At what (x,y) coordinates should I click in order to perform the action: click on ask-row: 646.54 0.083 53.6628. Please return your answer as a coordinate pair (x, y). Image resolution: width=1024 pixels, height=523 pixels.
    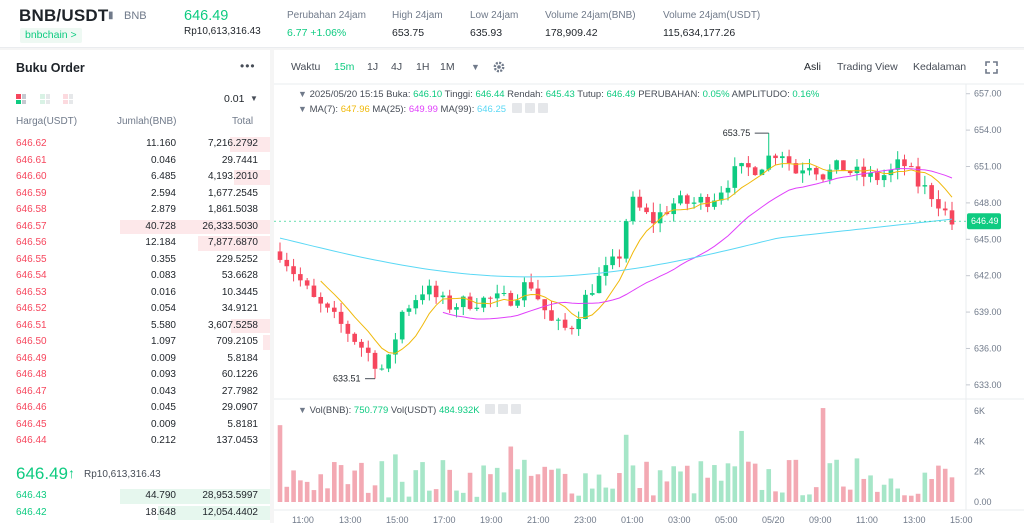
    Looking at the image, I should click on (135, 276).